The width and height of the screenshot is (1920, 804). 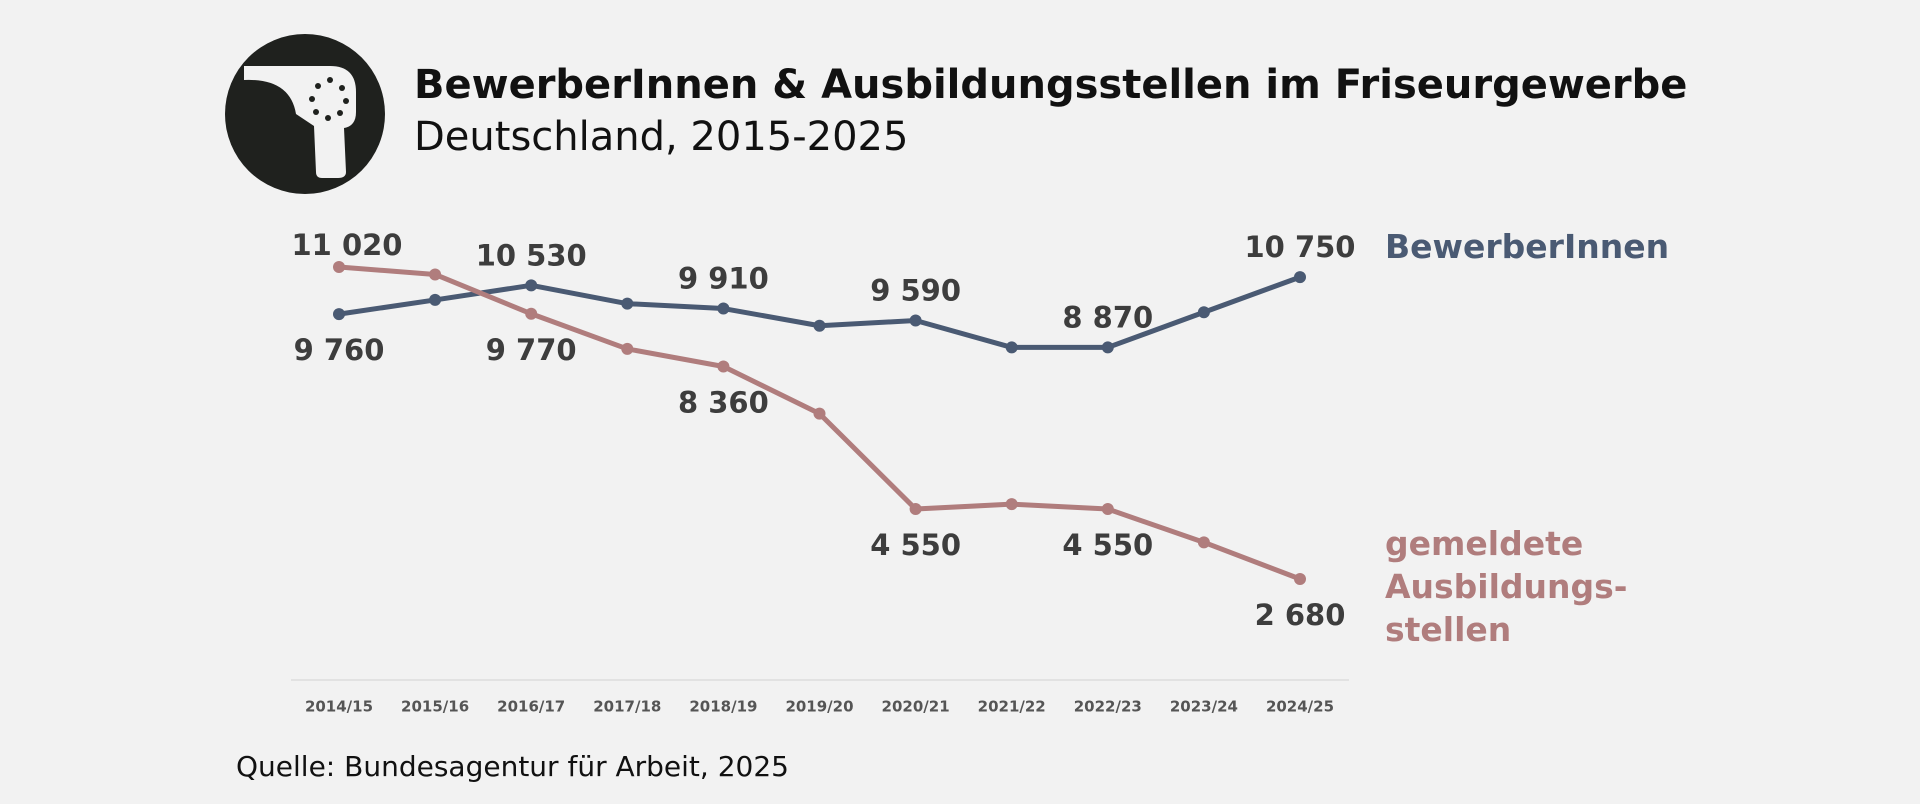 What do you see at coordinates (1300, 707) in the screenshot?
I see `x-tick-label: 2024/25` at bounding box center [1300, 707].